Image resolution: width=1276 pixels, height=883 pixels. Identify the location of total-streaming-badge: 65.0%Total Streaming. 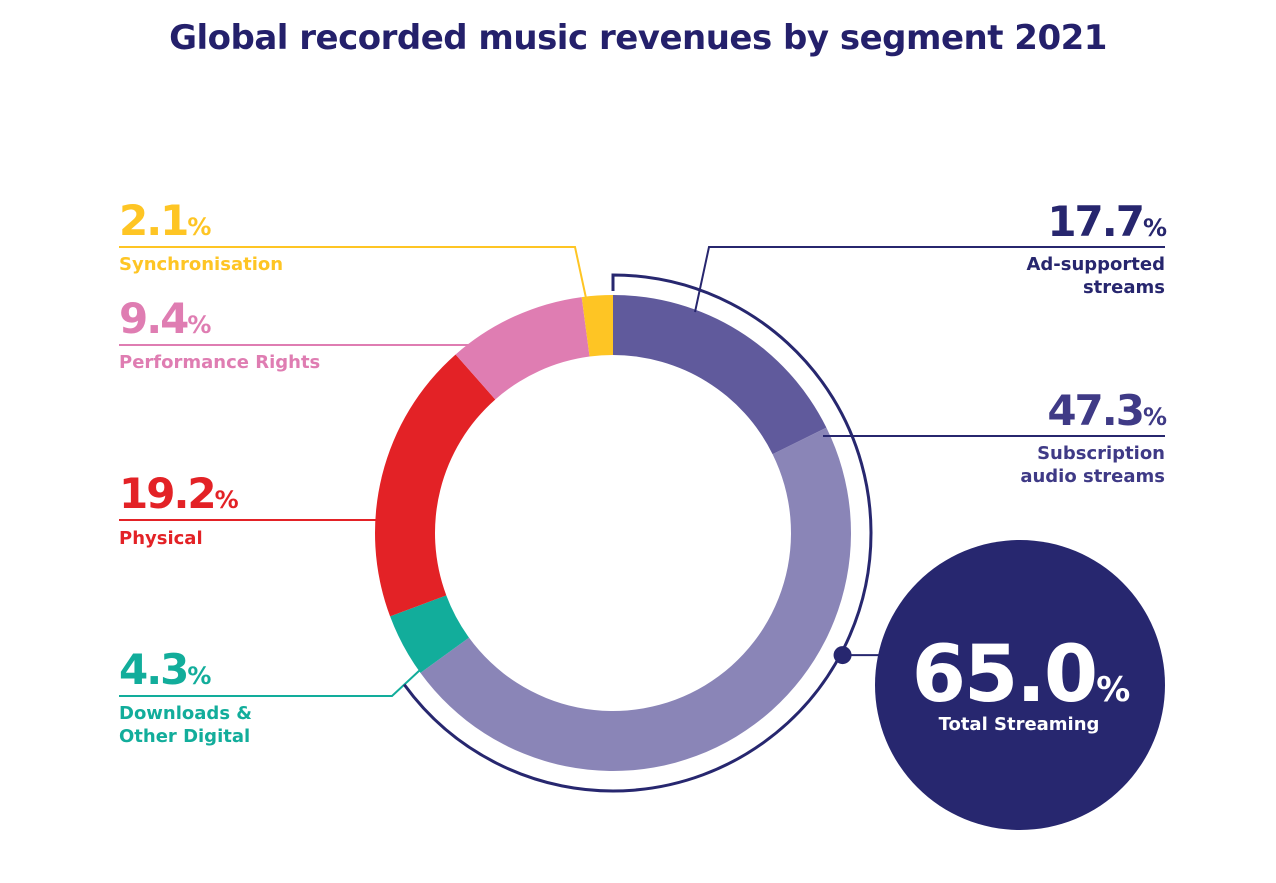
(1020, 685).